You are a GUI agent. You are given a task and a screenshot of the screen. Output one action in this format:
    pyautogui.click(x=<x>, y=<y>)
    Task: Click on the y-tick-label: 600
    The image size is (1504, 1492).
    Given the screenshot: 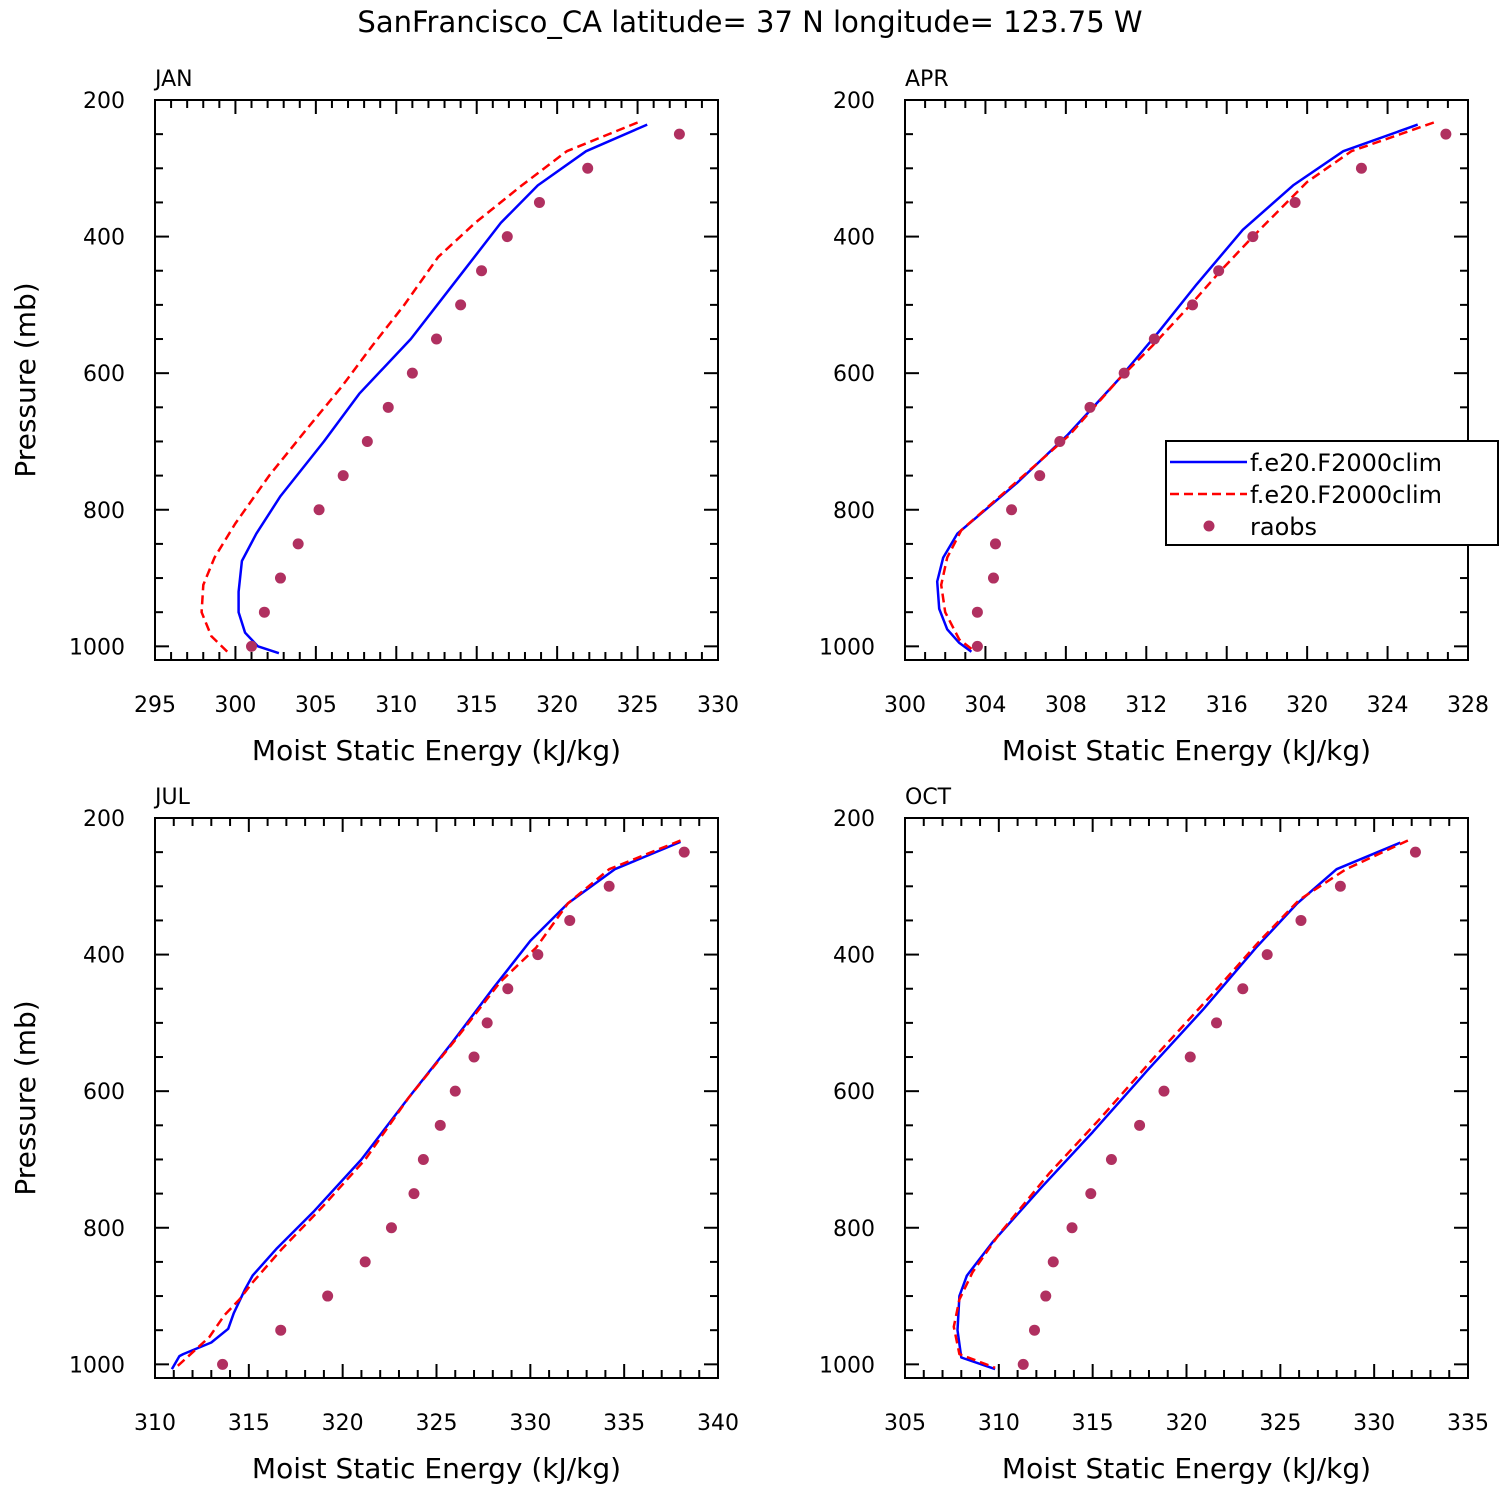 What is the action you would take?
    pyautogui.click(x=104, y=1092)
    